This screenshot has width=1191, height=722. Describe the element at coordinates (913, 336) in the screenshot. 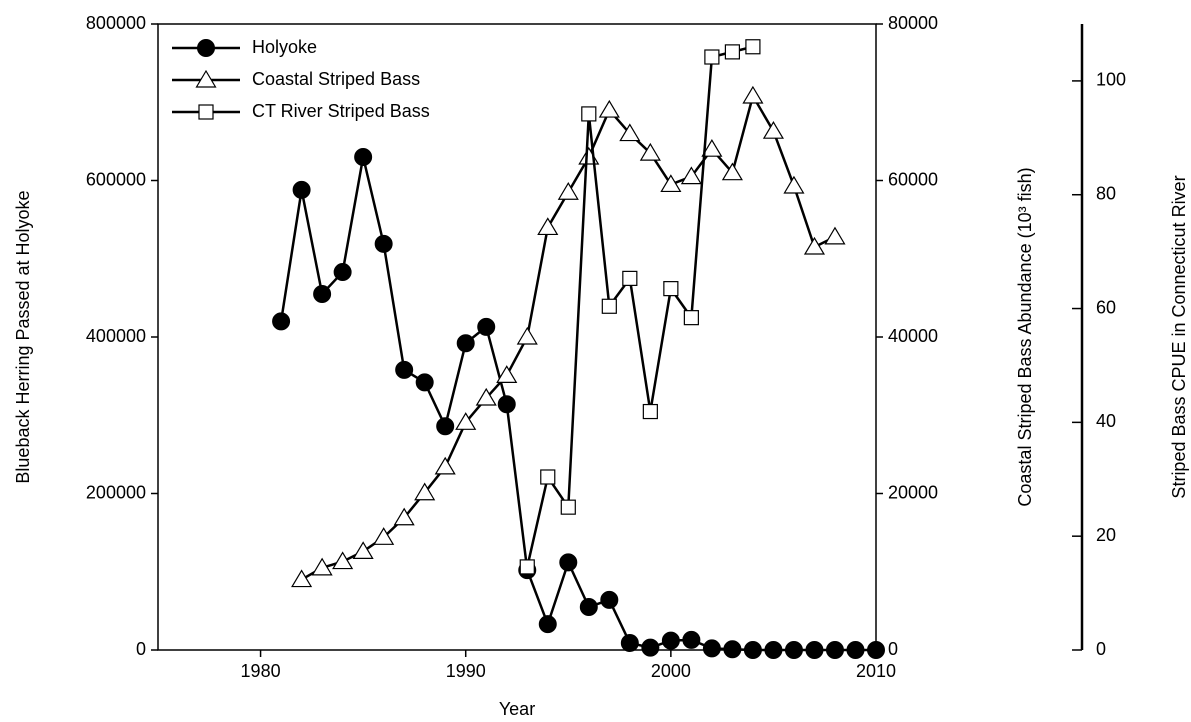

I see `y2-tick-label: 40000` at that location.